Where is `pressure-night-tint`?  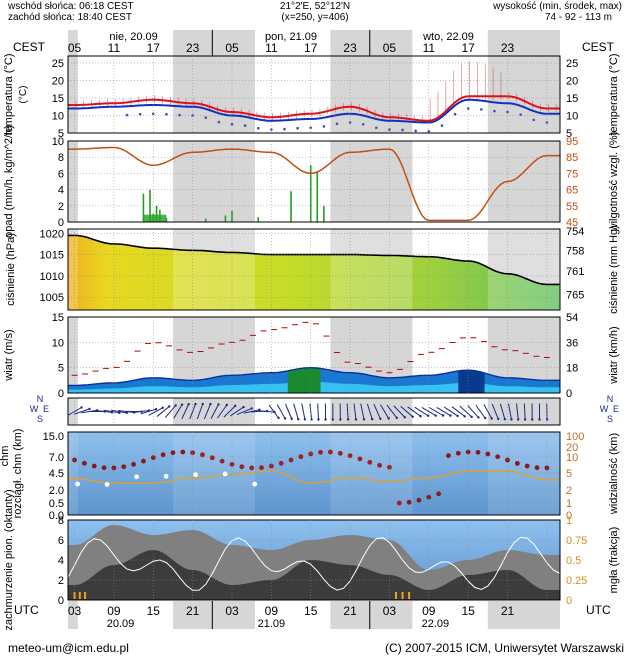 pressure-night-tint is located at coordinates (73, 269).